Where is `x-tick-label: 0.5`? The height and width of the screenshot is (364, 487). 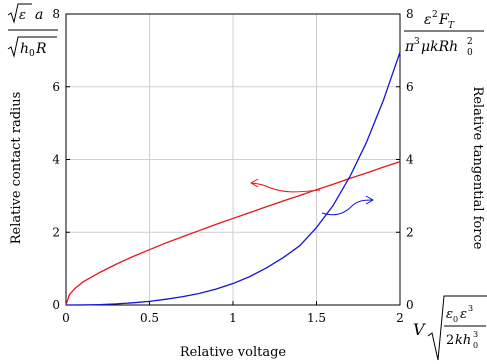
x-tick-label: 0.5 is located at coordinates (149, 318).